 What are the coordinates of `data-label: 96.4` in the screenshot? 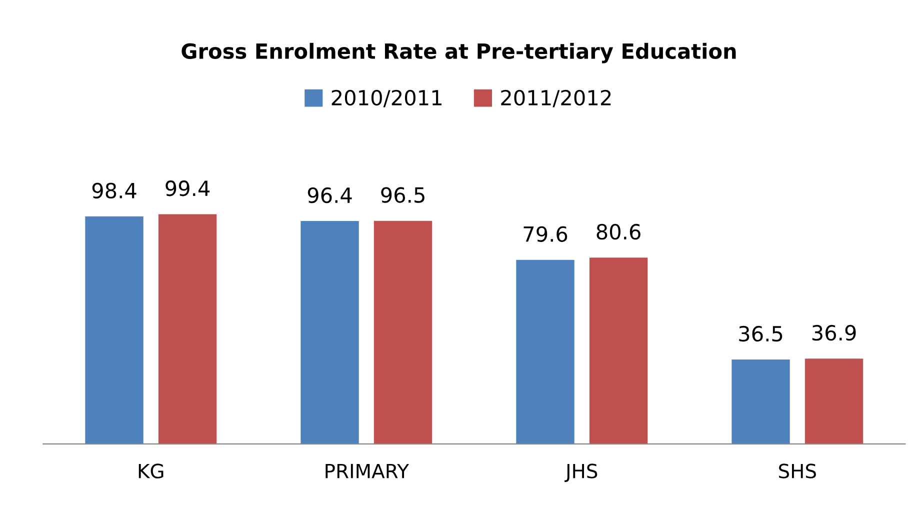 It's located at (330, 195).